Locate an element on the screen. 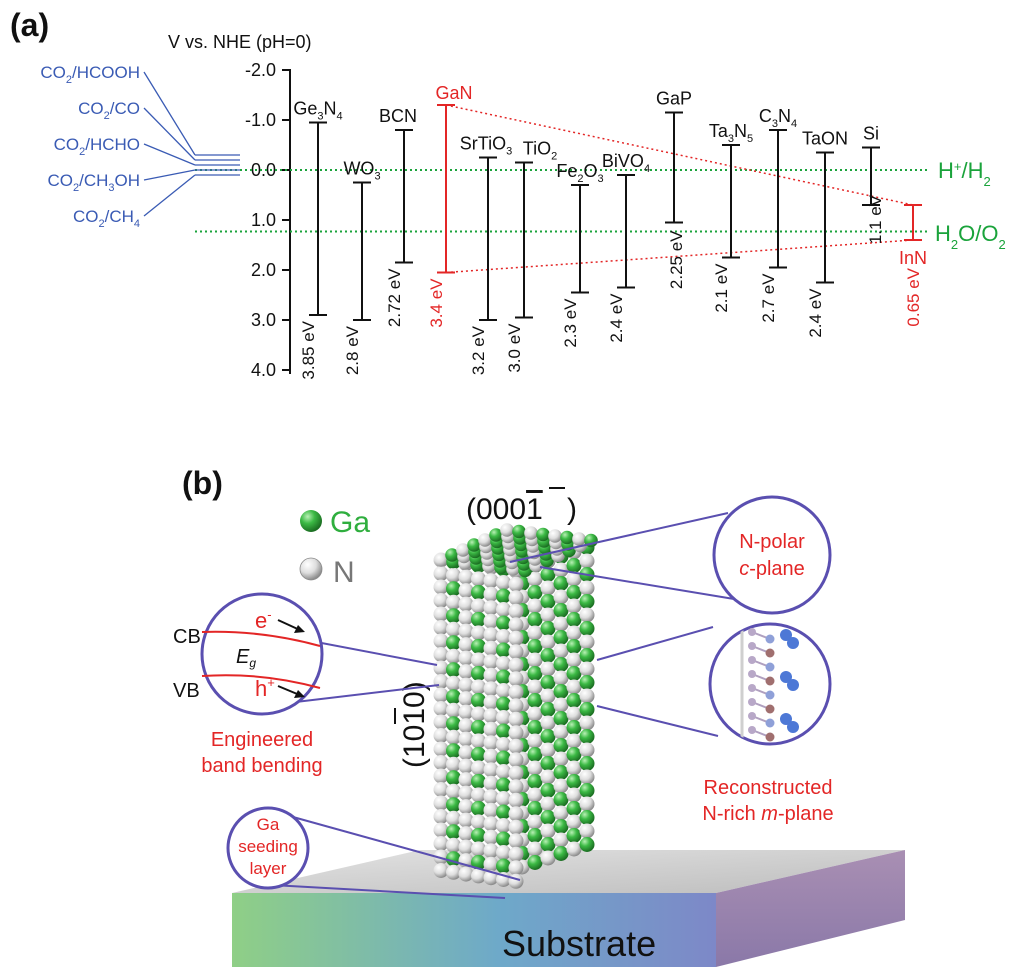 The width and height of the screenshot is (1033, 967). co2-redox-couples: CO2/HCOOH CO2/CO CO2/HCHO CO2/CH3OH CO2/CH4 is located at coordinates (140, 146).